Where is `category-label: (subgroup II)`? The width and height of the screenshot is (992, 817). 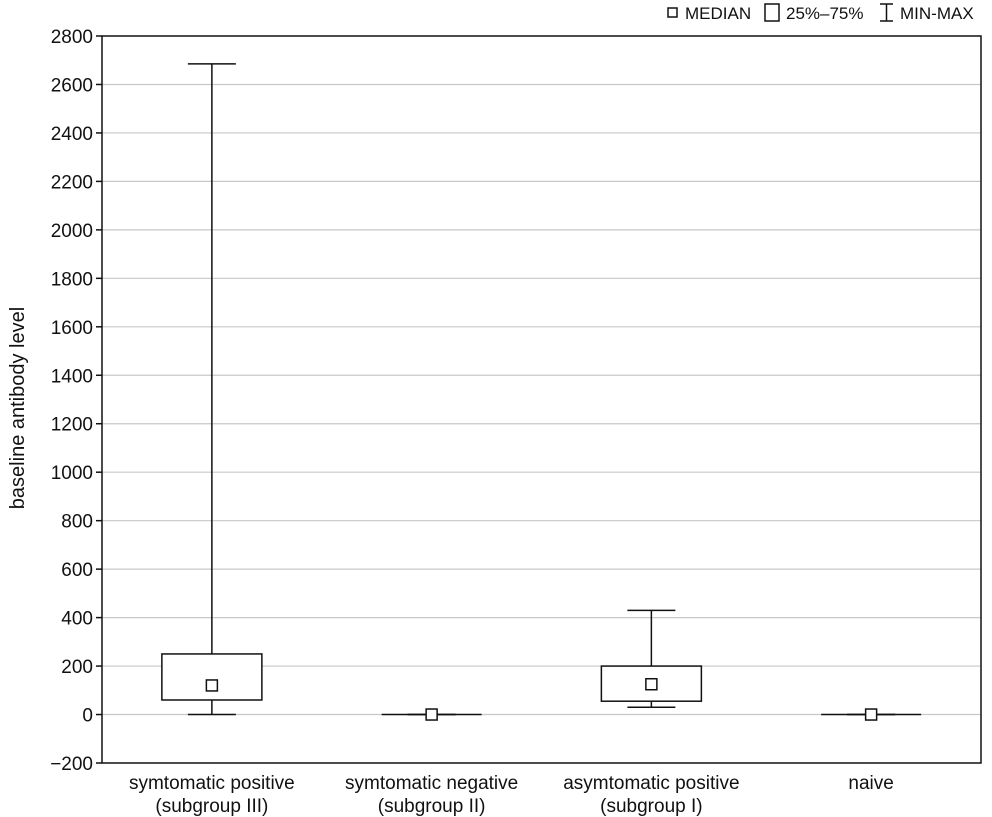 category-label: (subgroup II) is located at coordinates (432, 806).